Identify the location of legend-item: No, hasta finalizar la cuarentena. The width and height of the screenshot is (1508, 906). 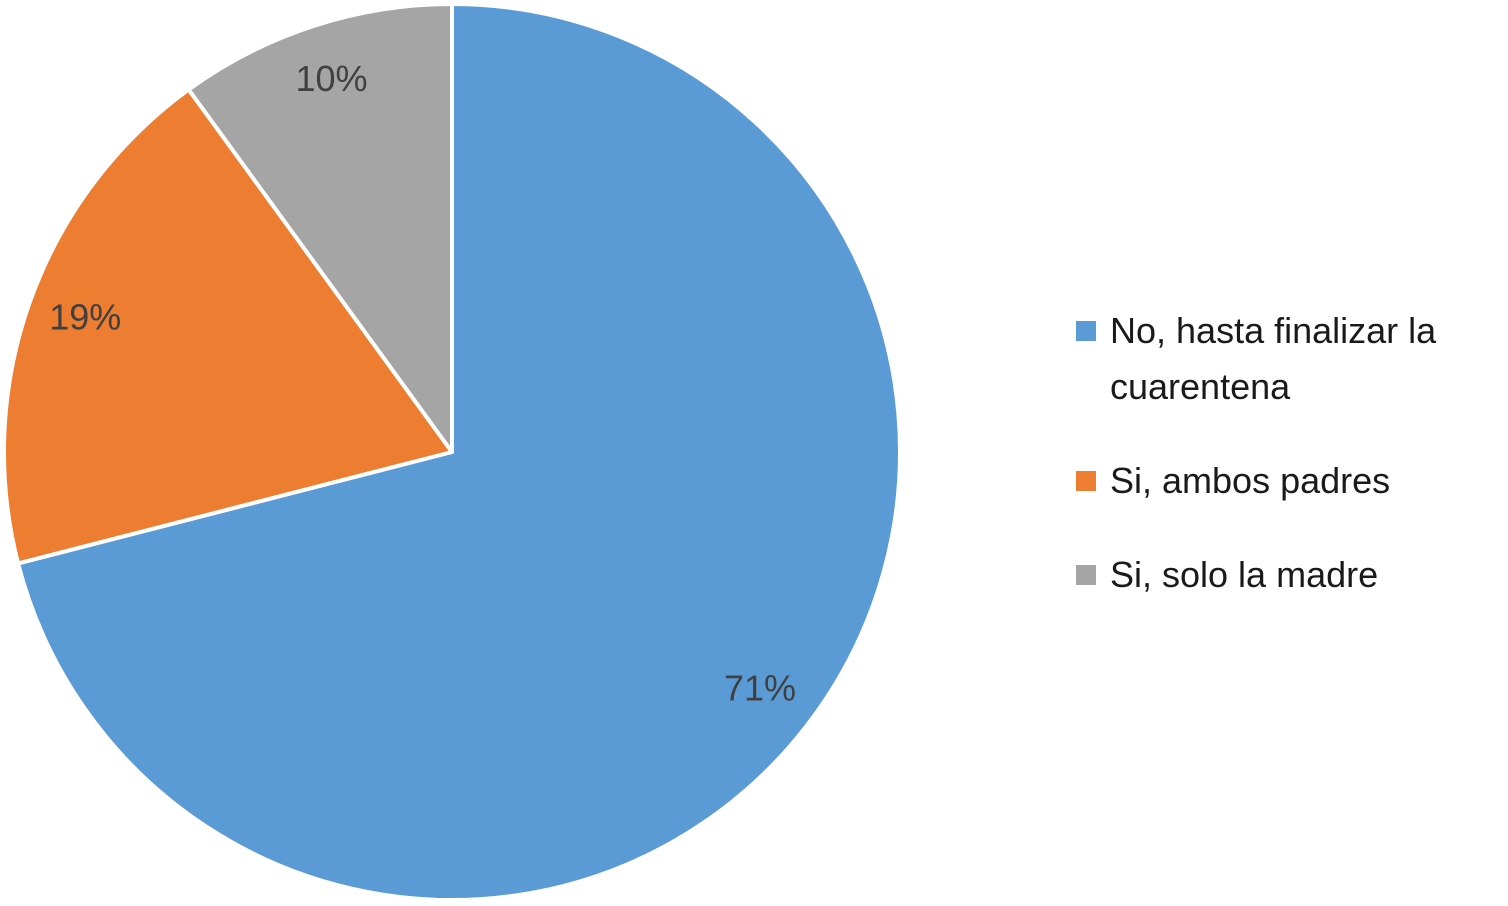
(1286, 359).